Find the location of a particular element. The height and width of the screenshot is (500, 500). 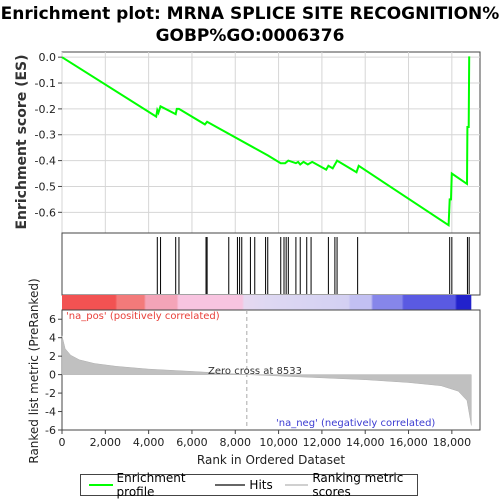

hits-marks is located at coordinates (313, 265).